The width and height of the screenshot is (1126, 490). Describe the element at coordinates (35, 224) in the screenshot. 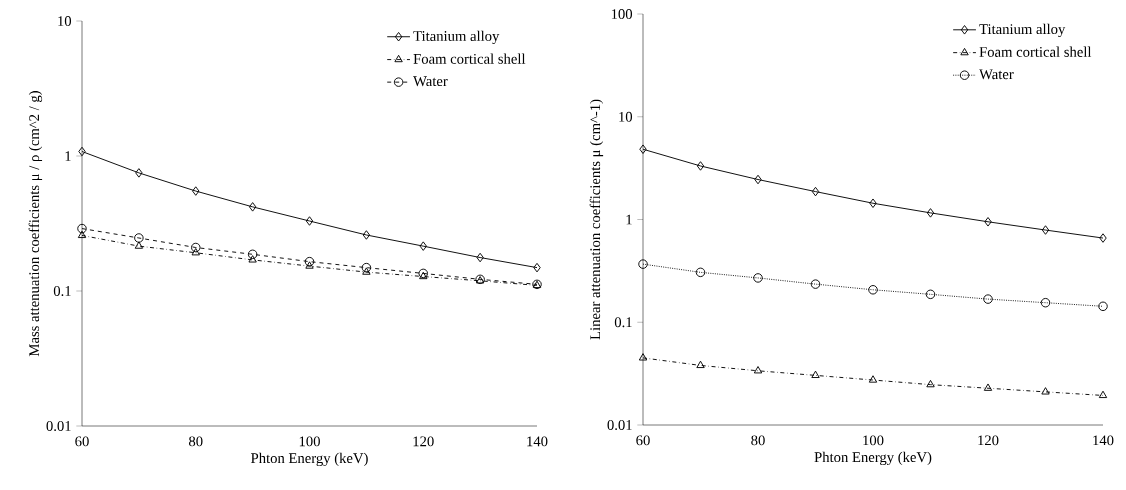

I see `y-axis-title: Mass attenuation coefficients μ / ρ (cm^2 / g)` at that location.